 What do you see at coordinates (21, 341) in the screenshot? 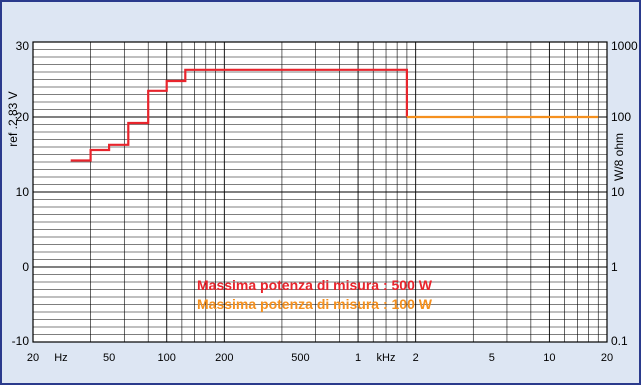
I see `y-left-tick-label: -10` at bounding box center [21, 341].